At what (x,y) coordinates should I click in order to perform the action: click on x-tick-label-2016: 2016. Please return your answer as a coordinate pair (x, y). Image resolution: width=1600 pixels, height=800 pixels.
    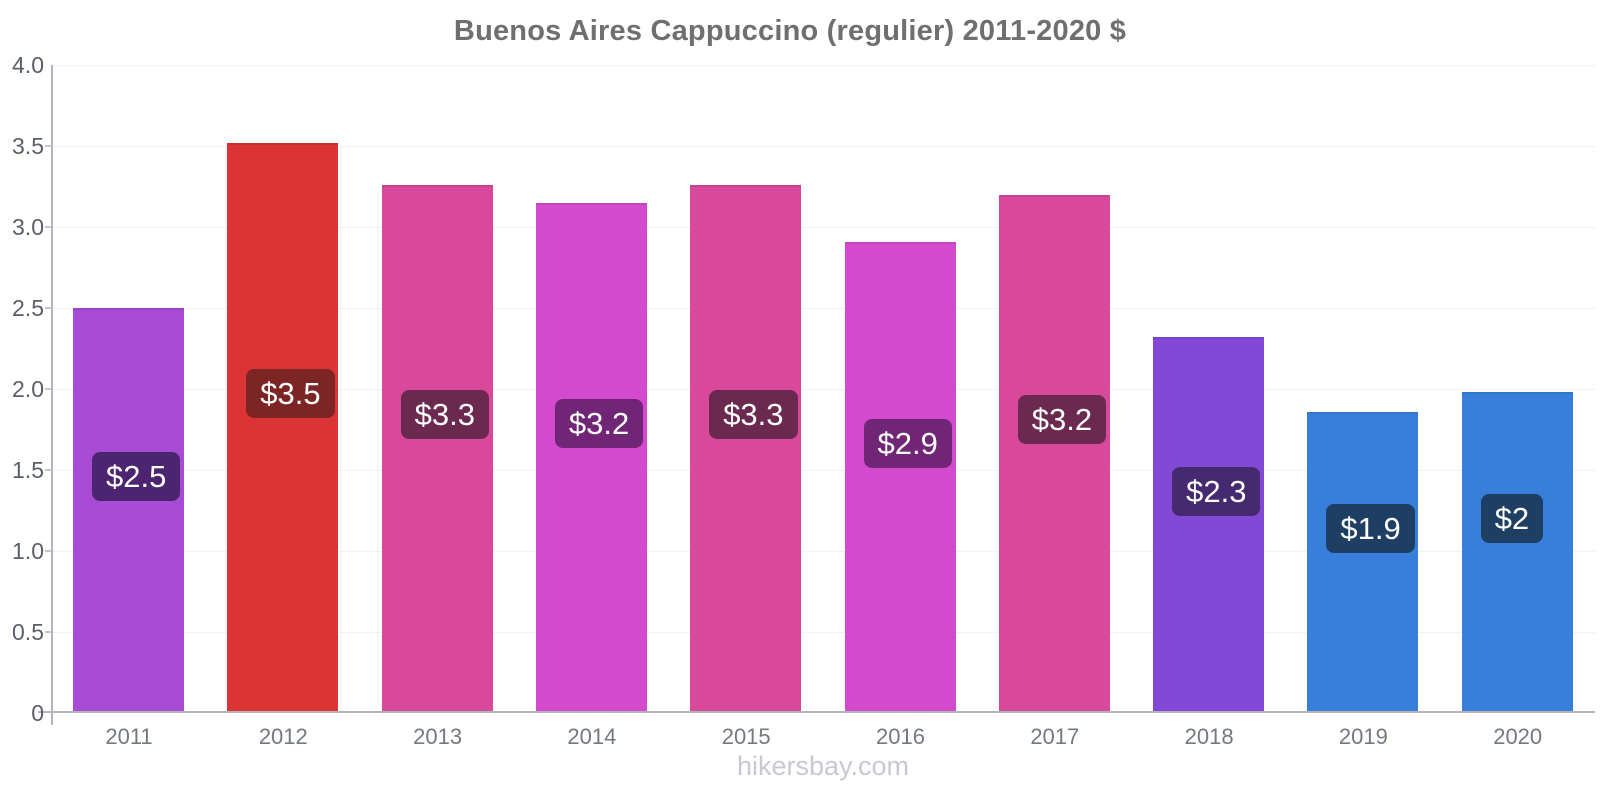
    Looking at the image, I should click on (900, 736).